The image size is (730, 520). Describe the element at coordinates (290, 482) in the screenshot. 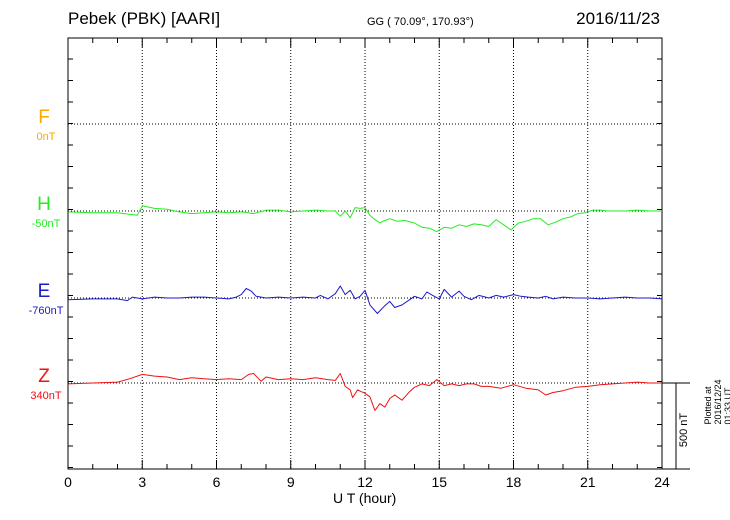

I see `x-tick-label: 9` at that location.